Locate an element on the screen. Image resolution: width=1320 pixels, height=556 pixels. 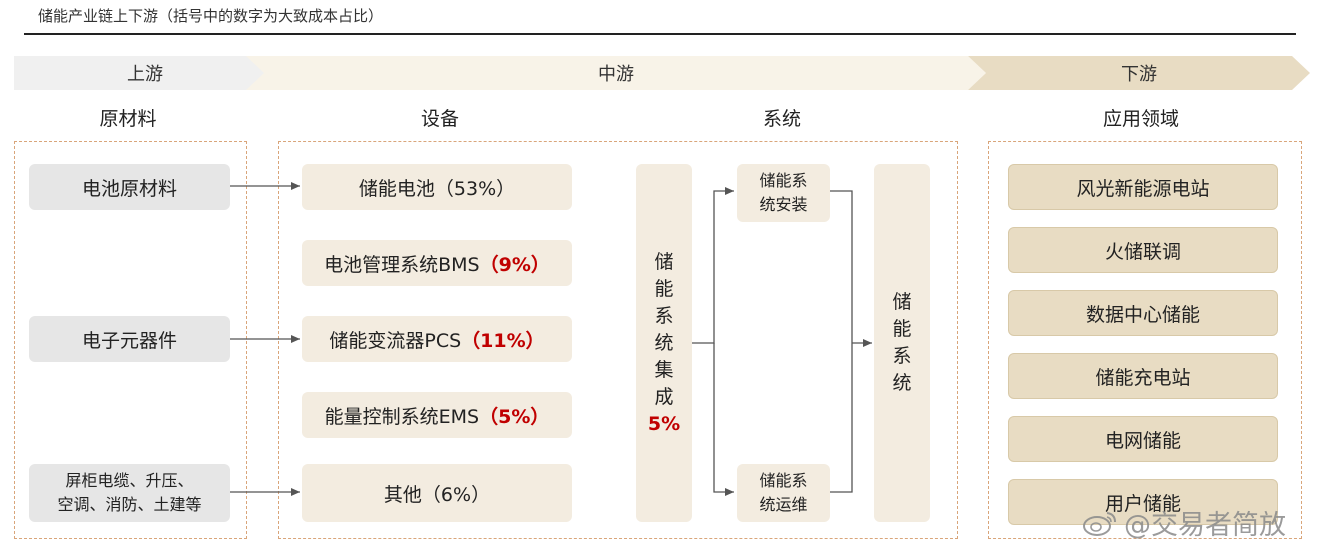
raw-materials-frame is located at coordinates (130, 340).